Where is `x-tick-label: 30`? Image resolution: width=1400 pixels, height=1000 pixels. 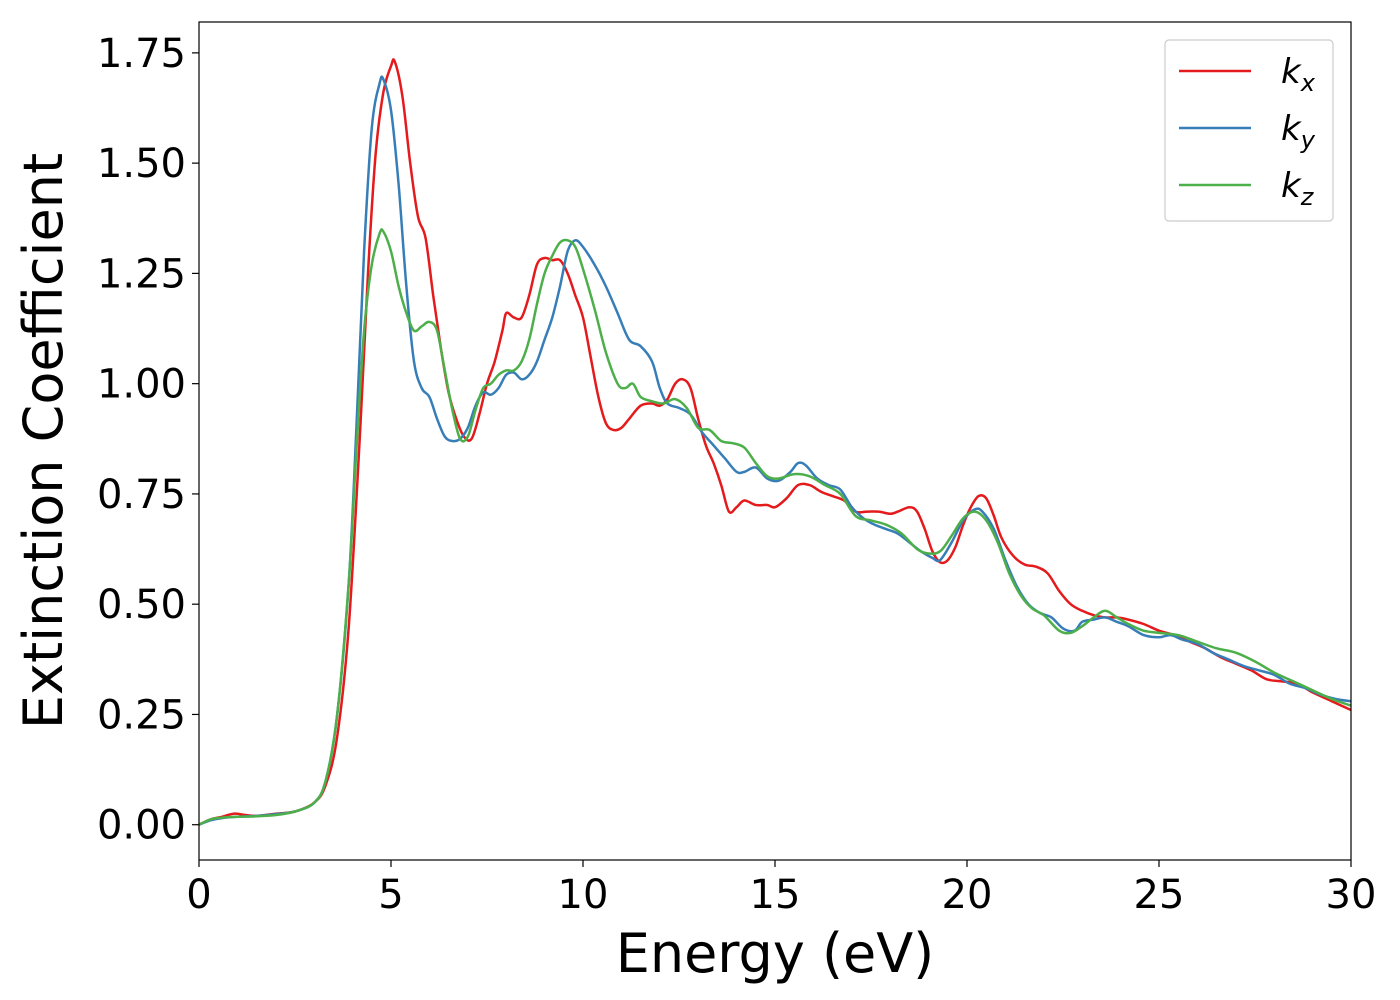
x-tick-label: 30 is located at coordinates (1351, 895).